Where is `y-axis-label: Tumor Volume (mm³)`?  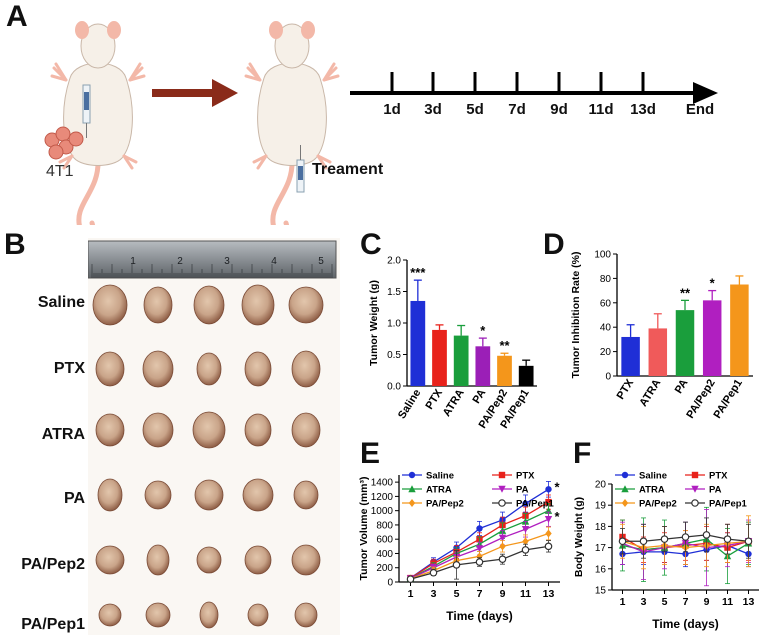 y-axis-label: Tumor Volume (mm³) is located at coordinates (364, 528).